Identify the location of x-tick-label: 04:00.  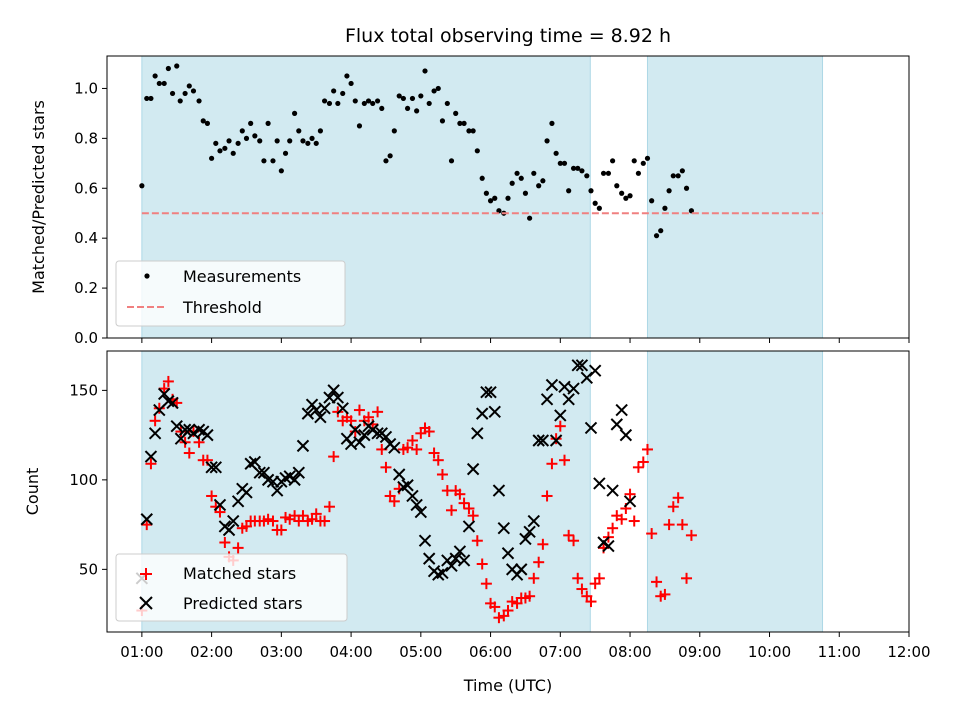
(350, 652).